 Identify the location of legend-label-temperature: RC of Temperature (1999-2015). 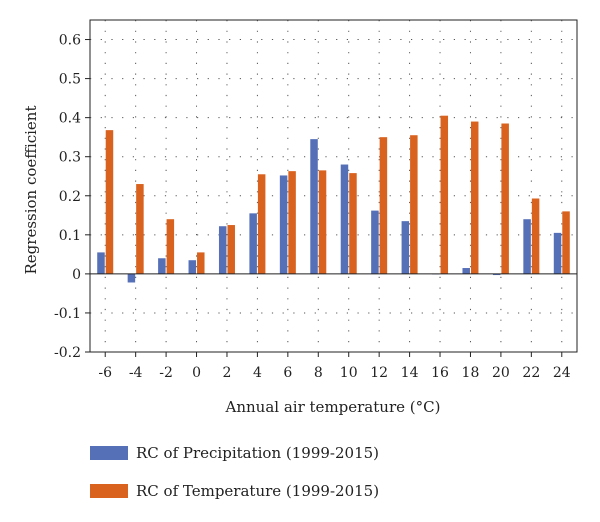
(257, 491).